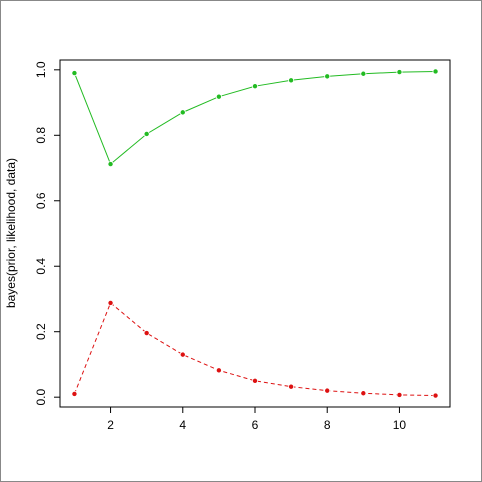 The height and width of the screenshot is (482, 482). Describe the element at coordinates (327, 425) in the screenshot. I see `x-tick-label: 8` at that location.